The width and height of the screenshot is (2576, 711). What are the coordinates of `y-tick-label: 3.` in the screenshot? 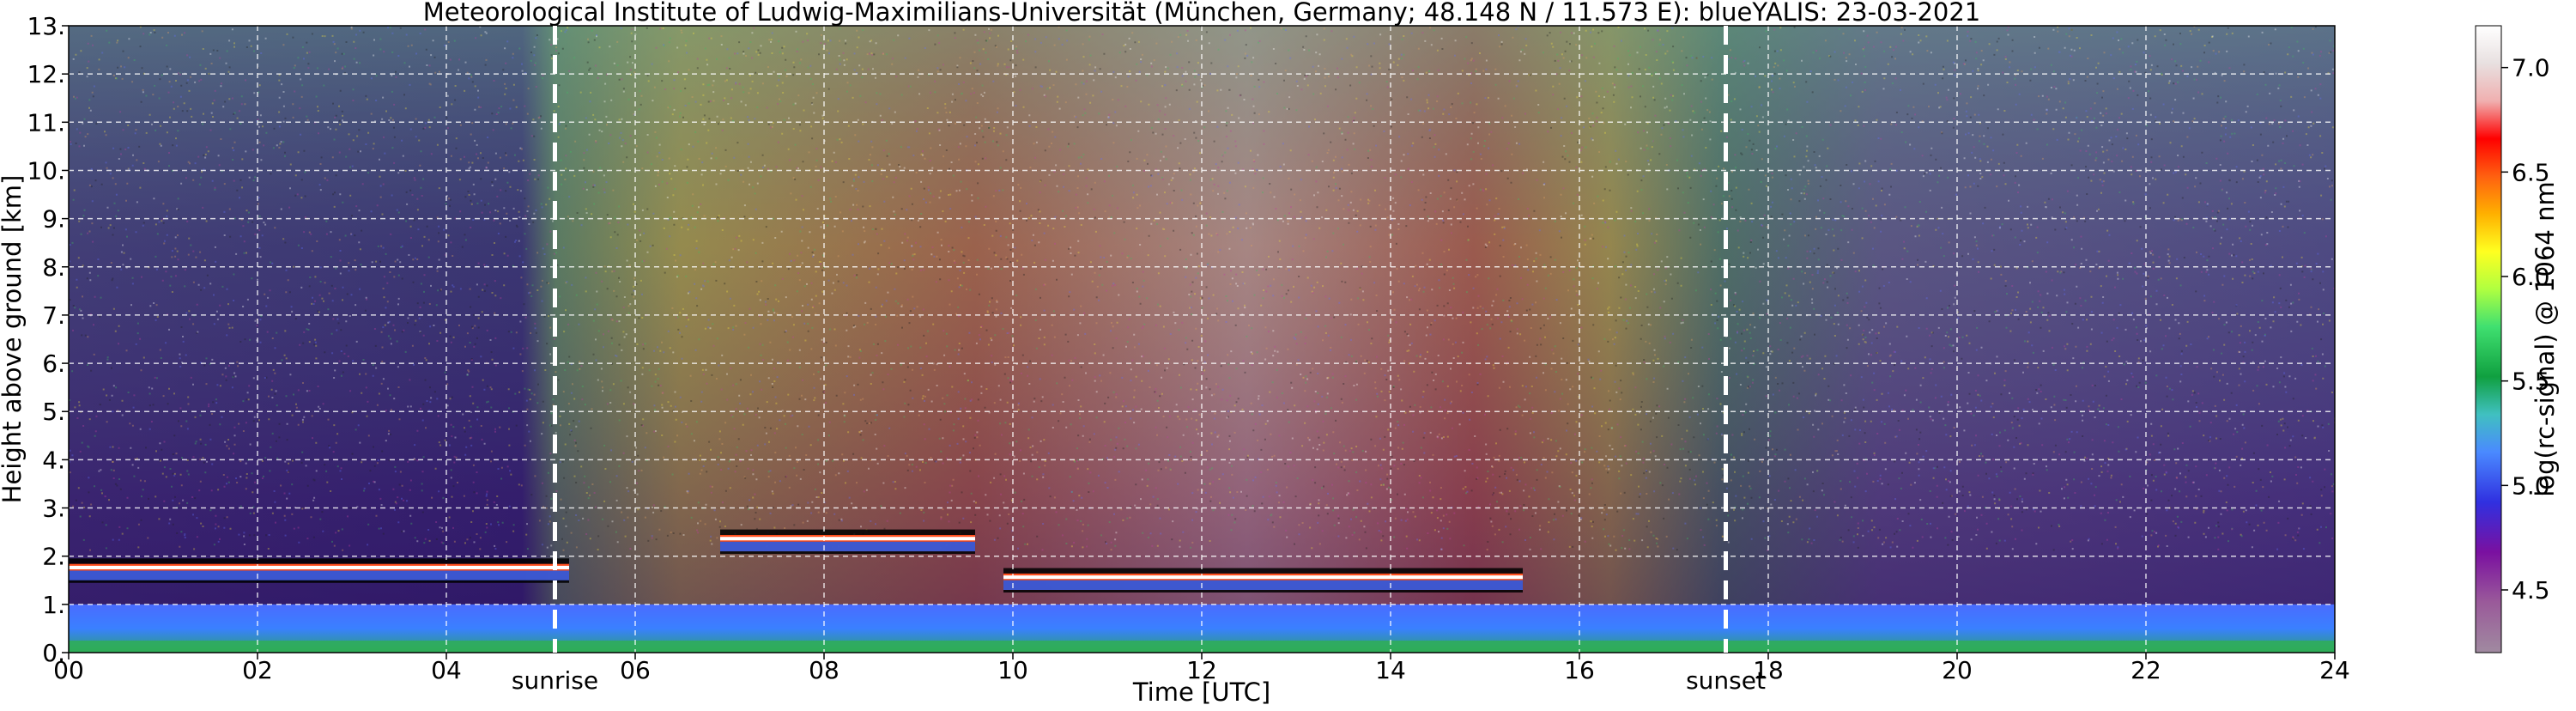 It's located at (53, 509).